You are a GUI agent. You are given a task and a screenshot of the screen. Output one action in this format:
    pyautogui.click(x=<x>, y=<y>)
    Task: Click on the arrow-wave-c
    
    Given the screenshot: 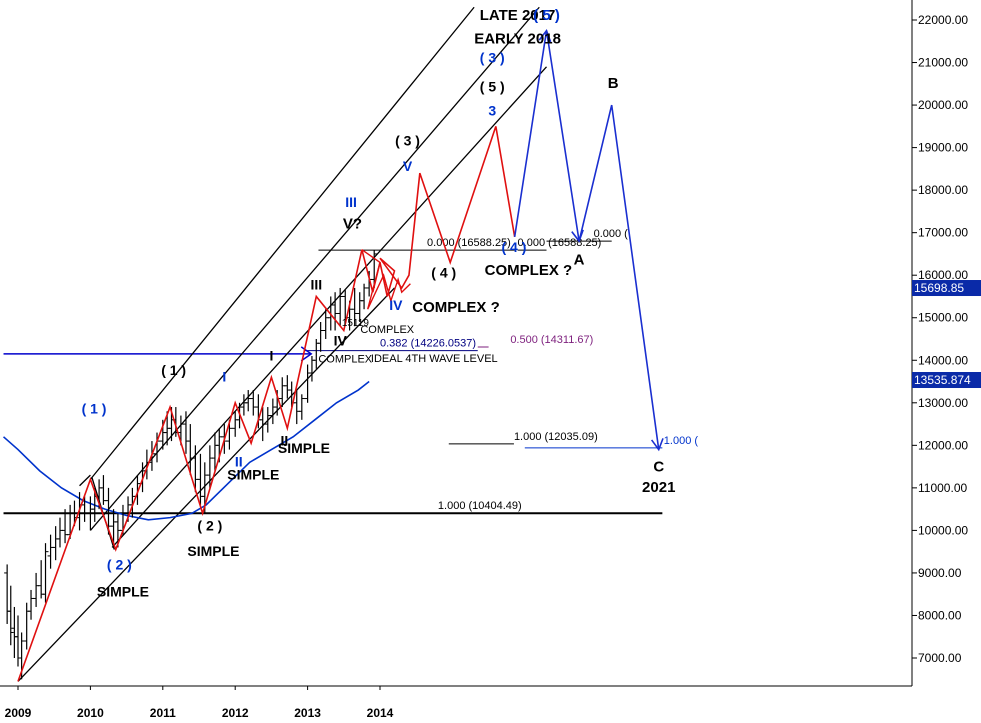 What is the action you would take?
    pyautogui.click(x=657, y=445)
    